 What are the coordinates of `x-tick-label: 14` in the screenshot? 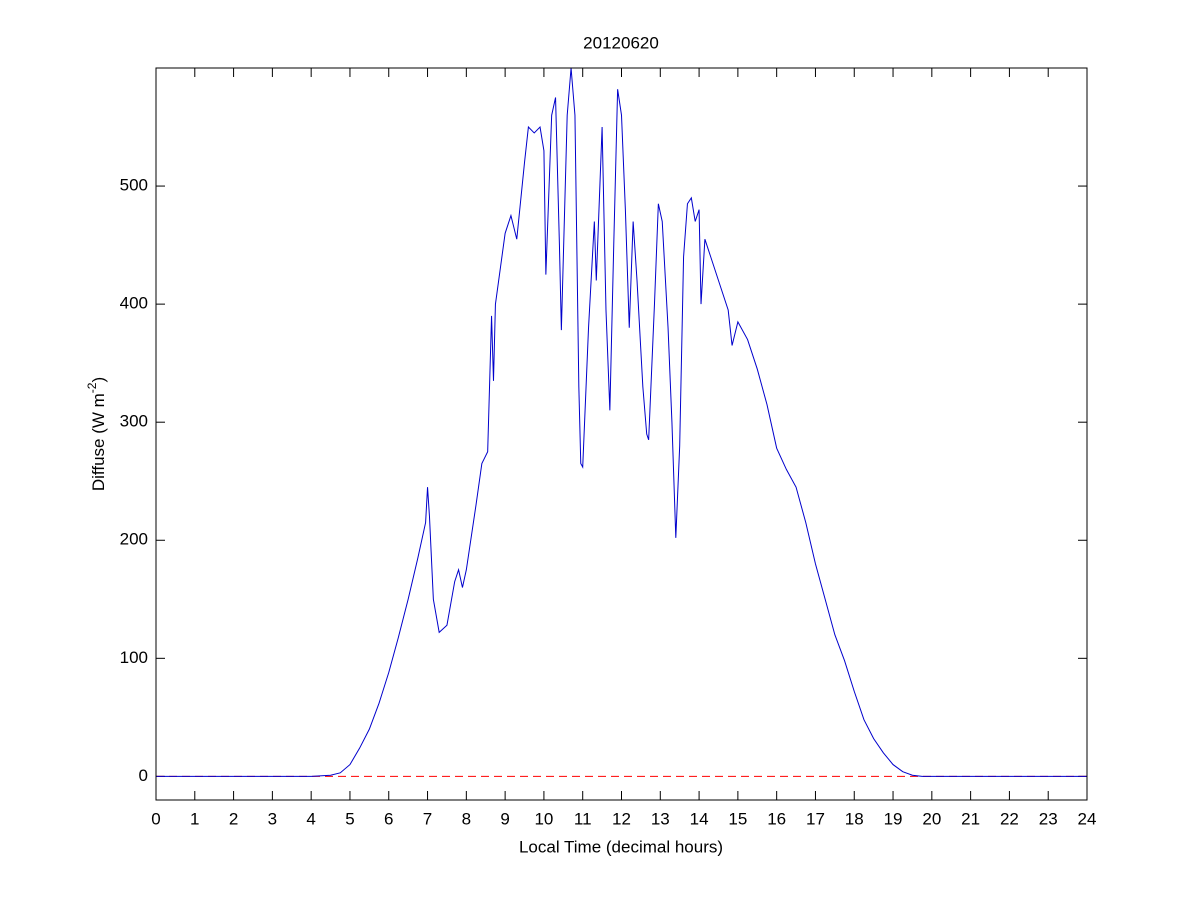 It's located at (699, 818).